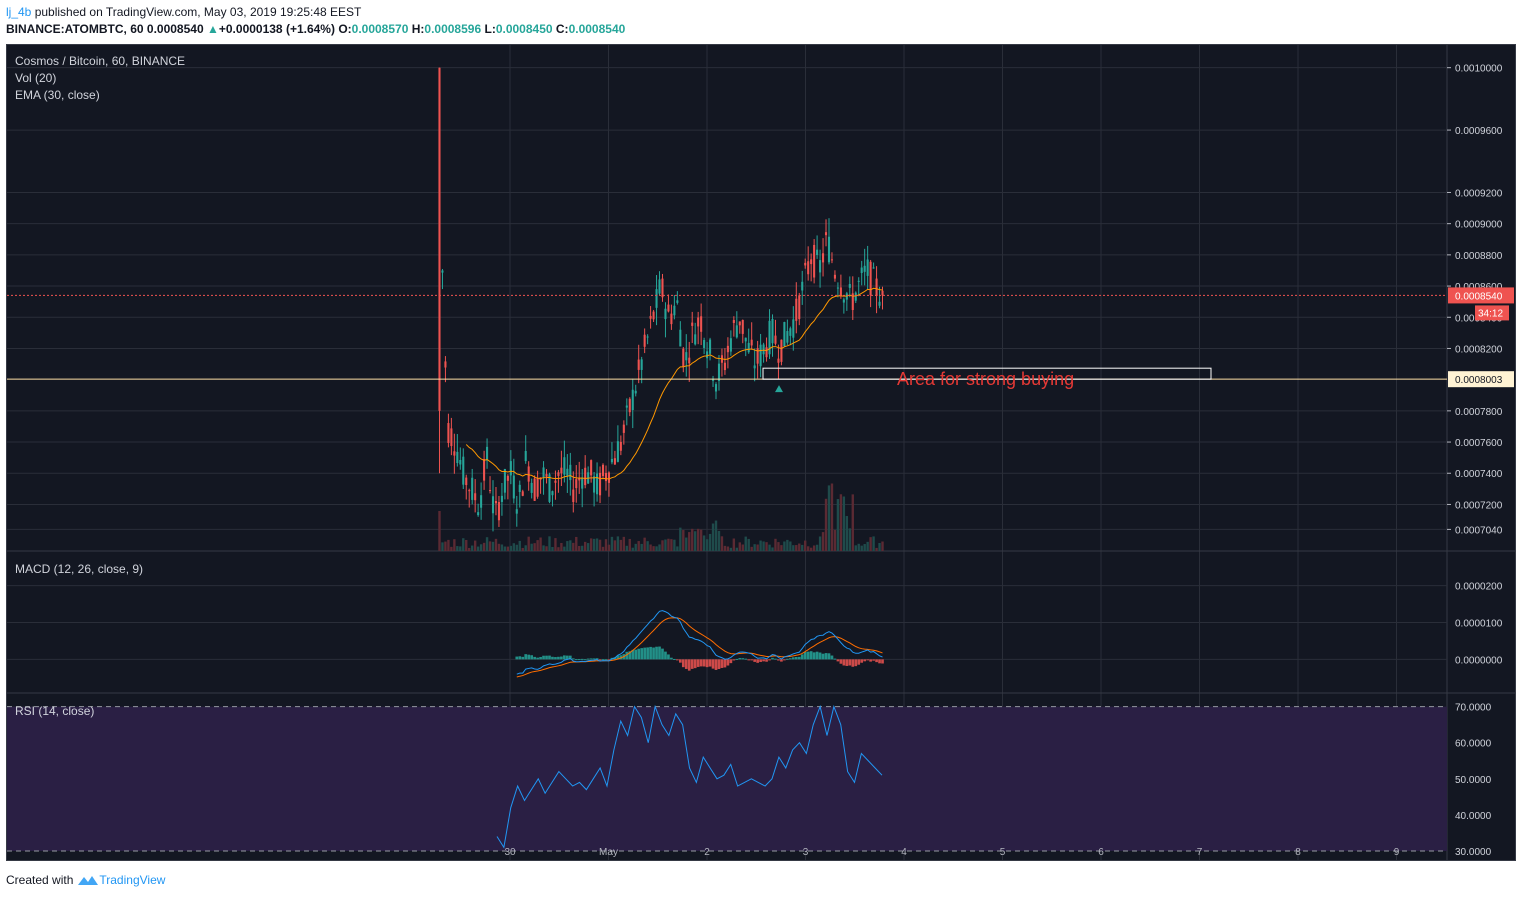 The height and width of the screenshot is (898, 1521). I want to click on author-link: lj_4b, so click(19, 12).